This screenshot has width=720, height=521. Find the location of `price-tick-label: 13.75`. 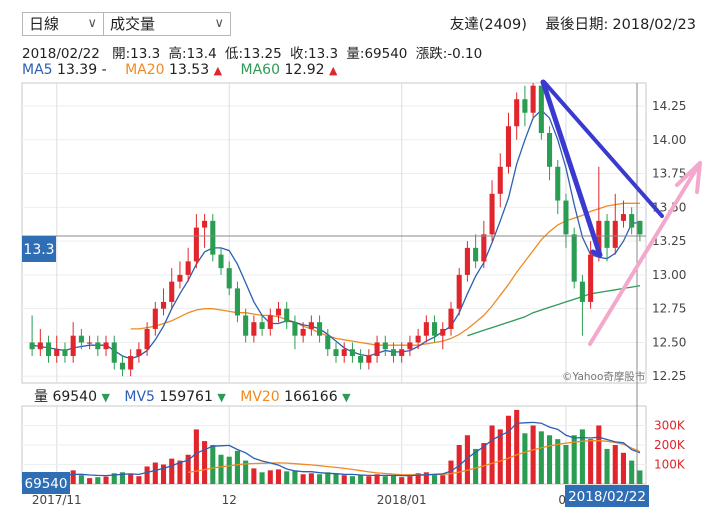

price-tick-label: 13.75 is located at coordinates (669, 174).